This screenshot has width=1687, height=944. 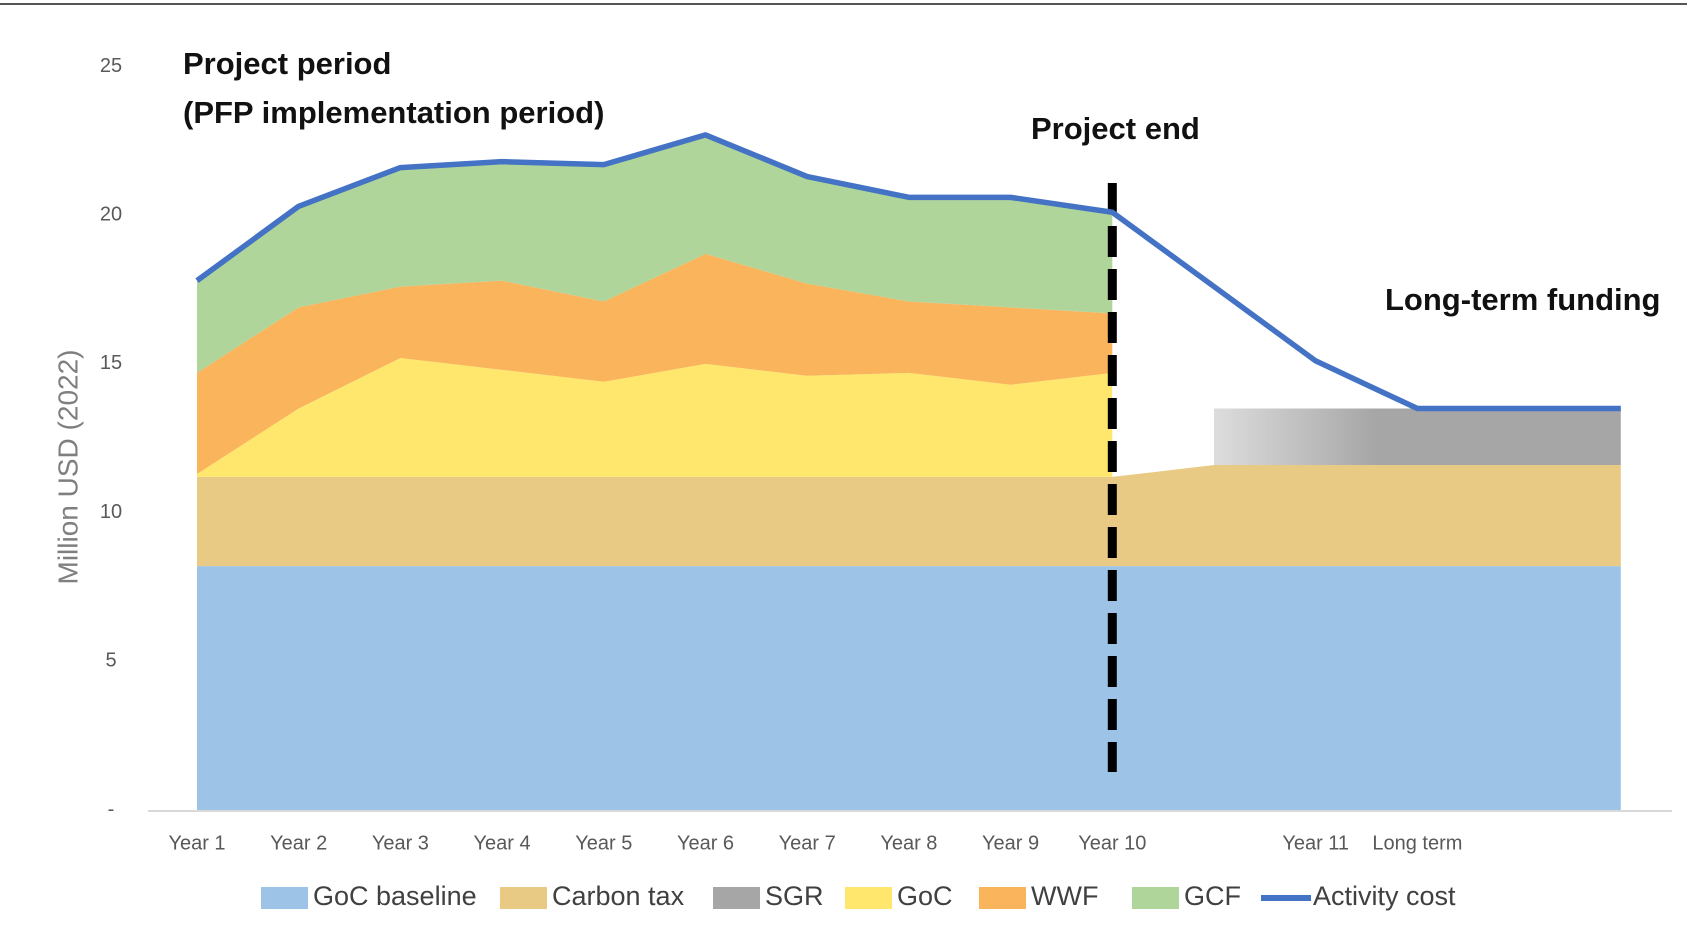 What do you see at coordinates (298, 843) in the screenshot?
I see `x-tick-label: Year 2` at bounding box center [298, 843].